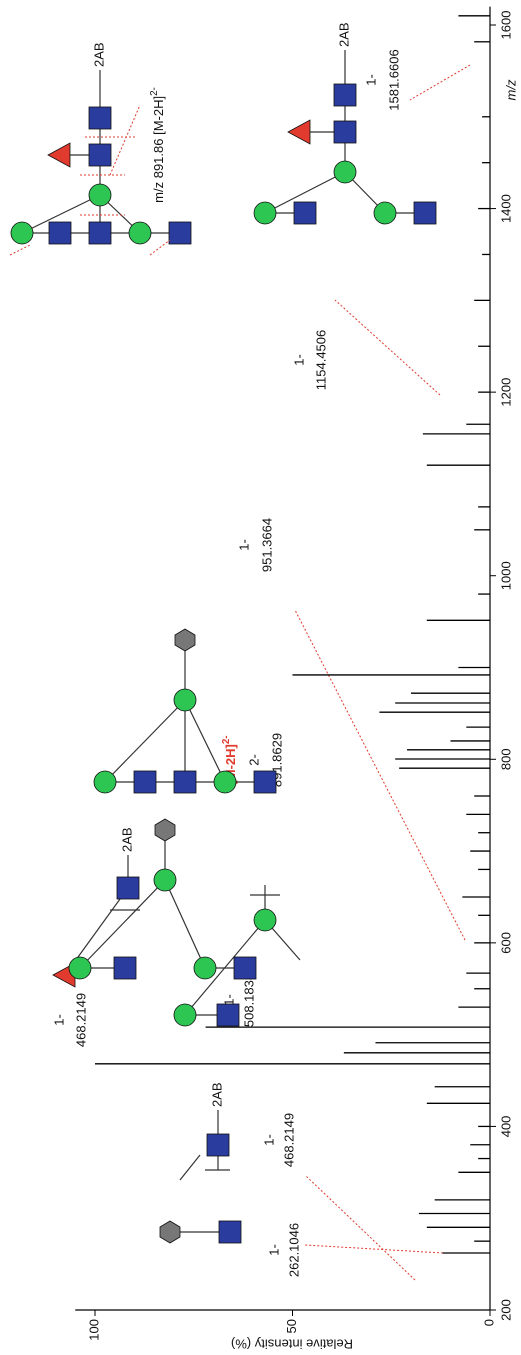 This screenshot has width=521, height=1355. What do you see at coordinates (488, 1322) in the screenshot?
I see `y-tick-label: 0` at bounding box center [488, 1322].